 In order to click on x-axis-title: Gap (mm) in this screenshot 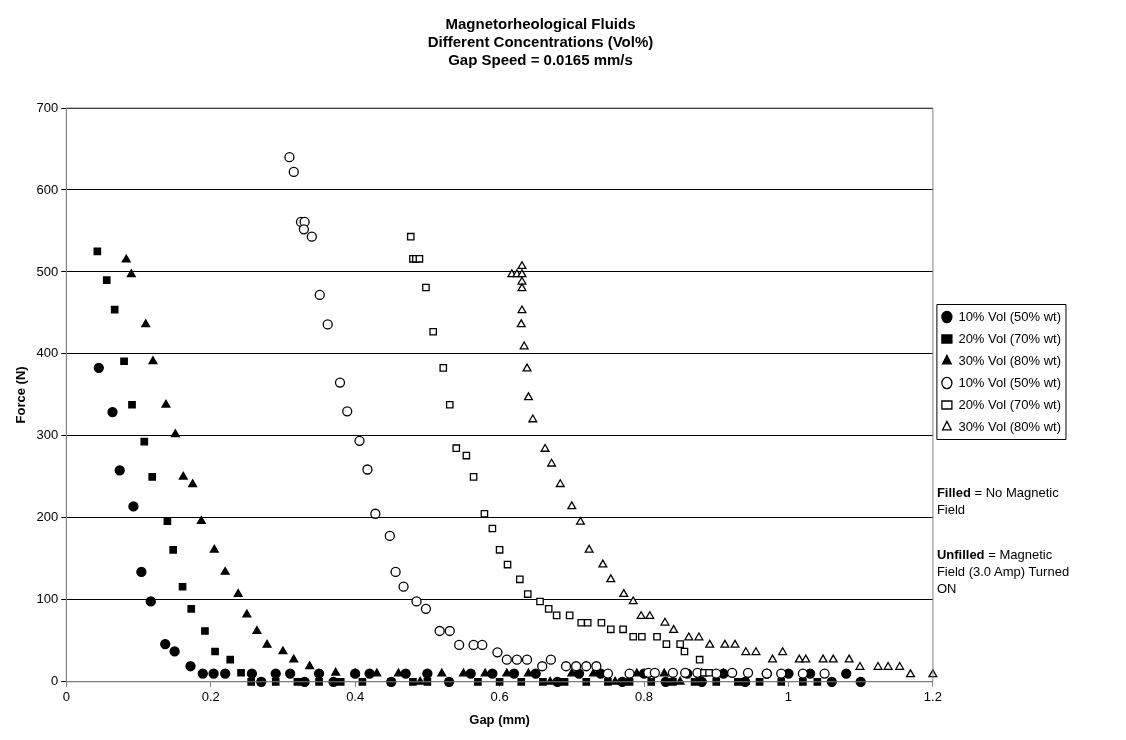, I will do `click(499, 719)`.